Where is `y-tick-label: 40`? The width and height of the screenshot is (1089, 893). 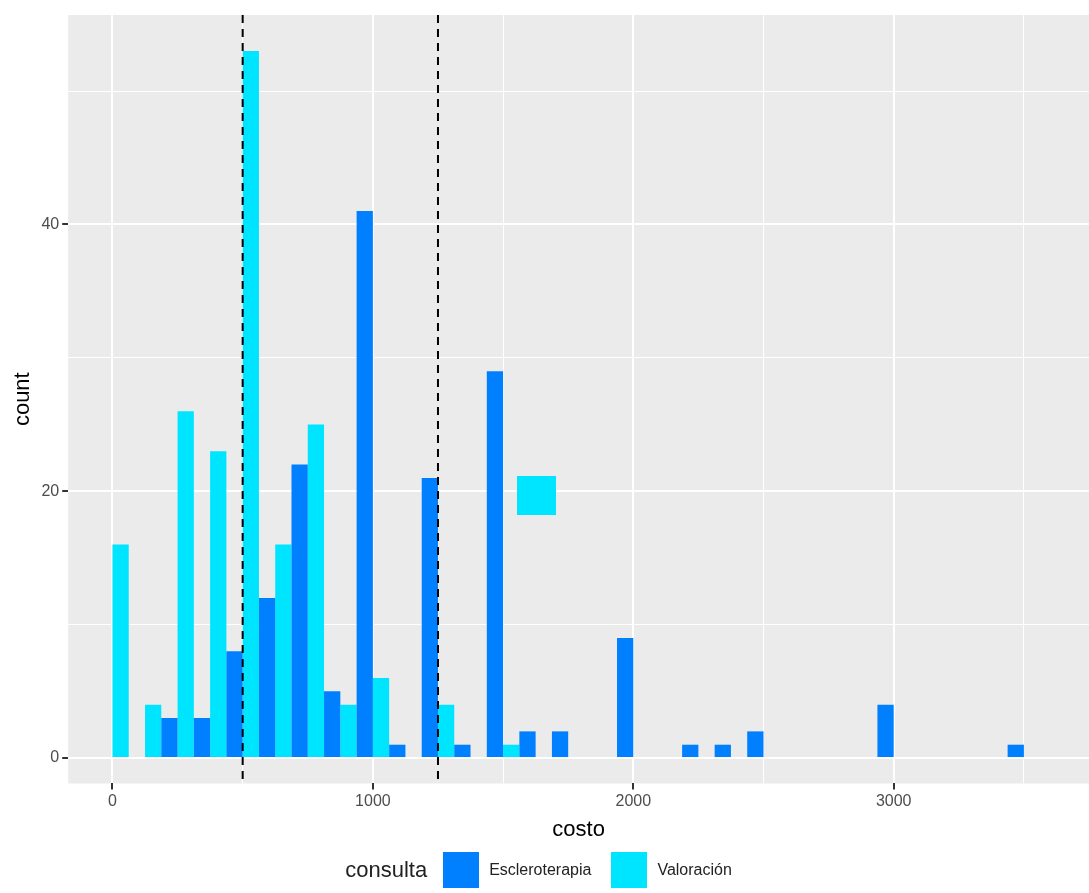 y-tick-label: 40 is located at coordinates (50, 223).